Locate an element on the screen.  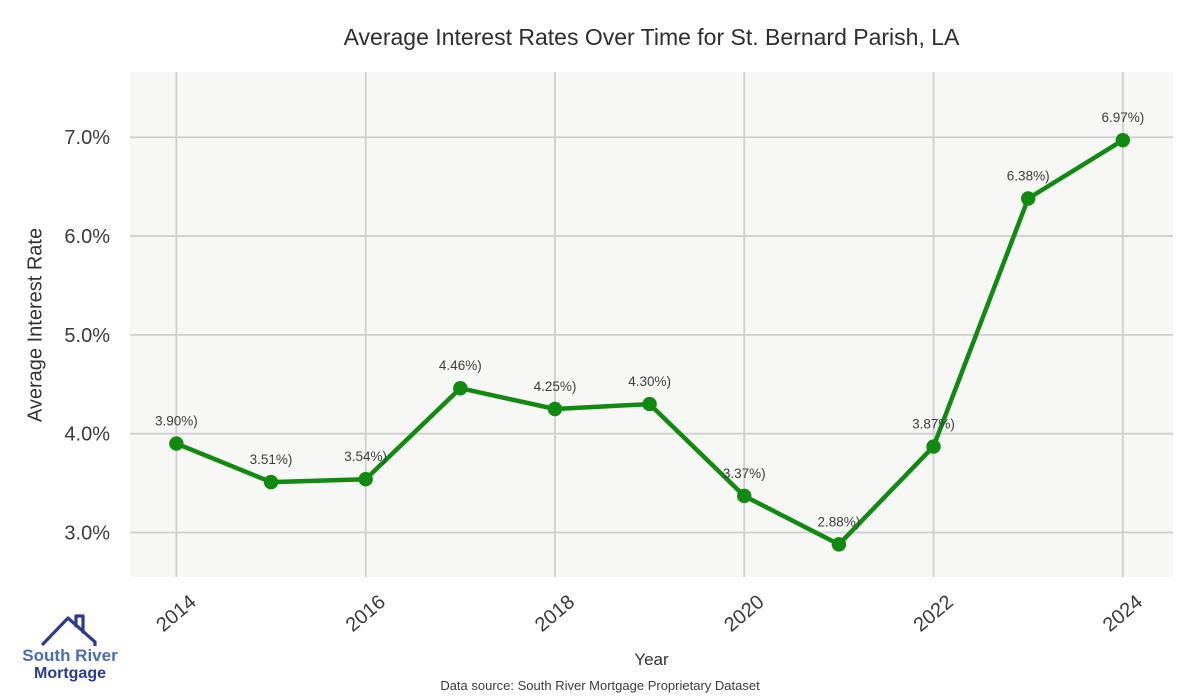
y-tick-label: 7.0% is located at coordinates (87, 138).